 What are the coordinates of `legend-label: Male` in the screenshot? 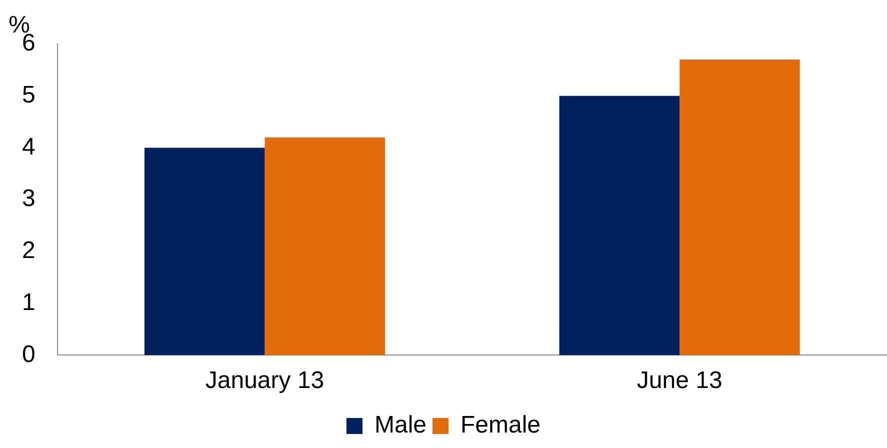 It's located at (400, 425).